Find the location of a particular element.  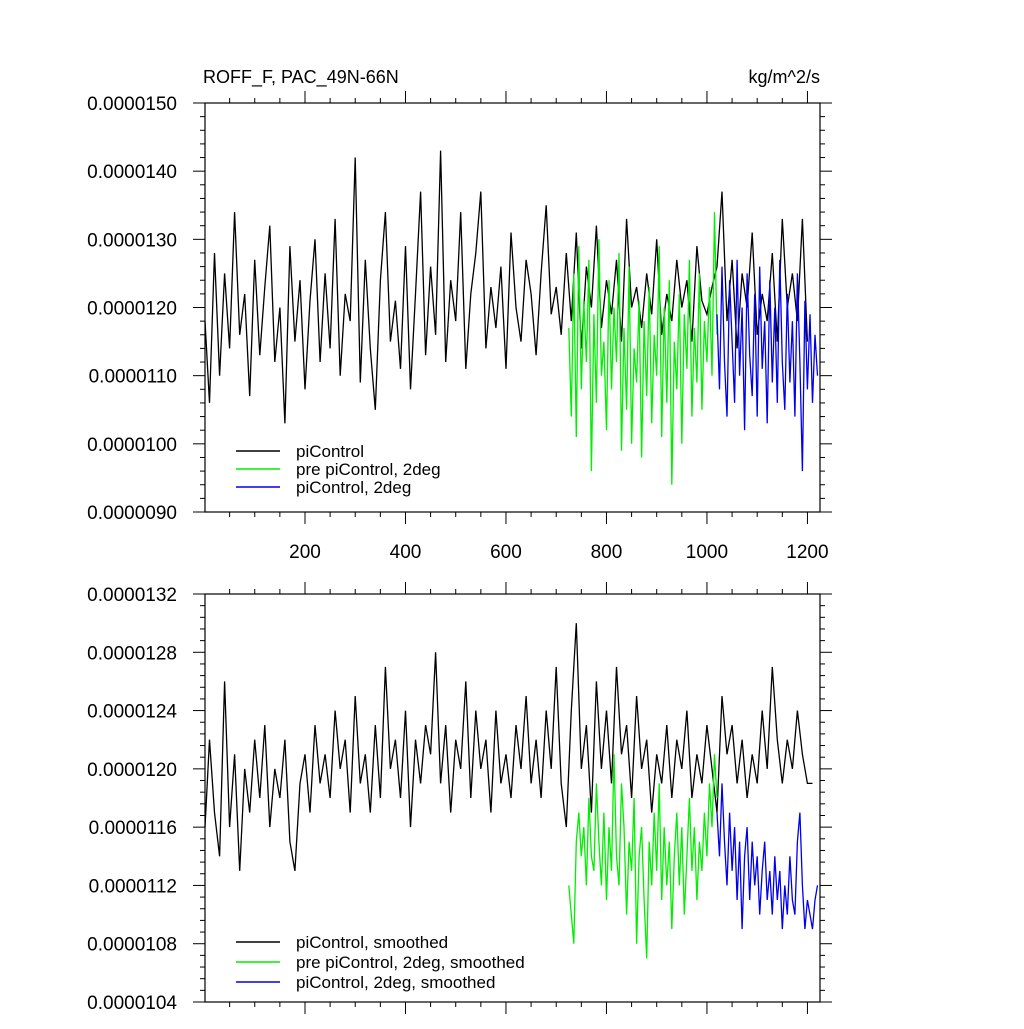

y-tick-label: 0.0000104 is located at coordinates (132, 1003).